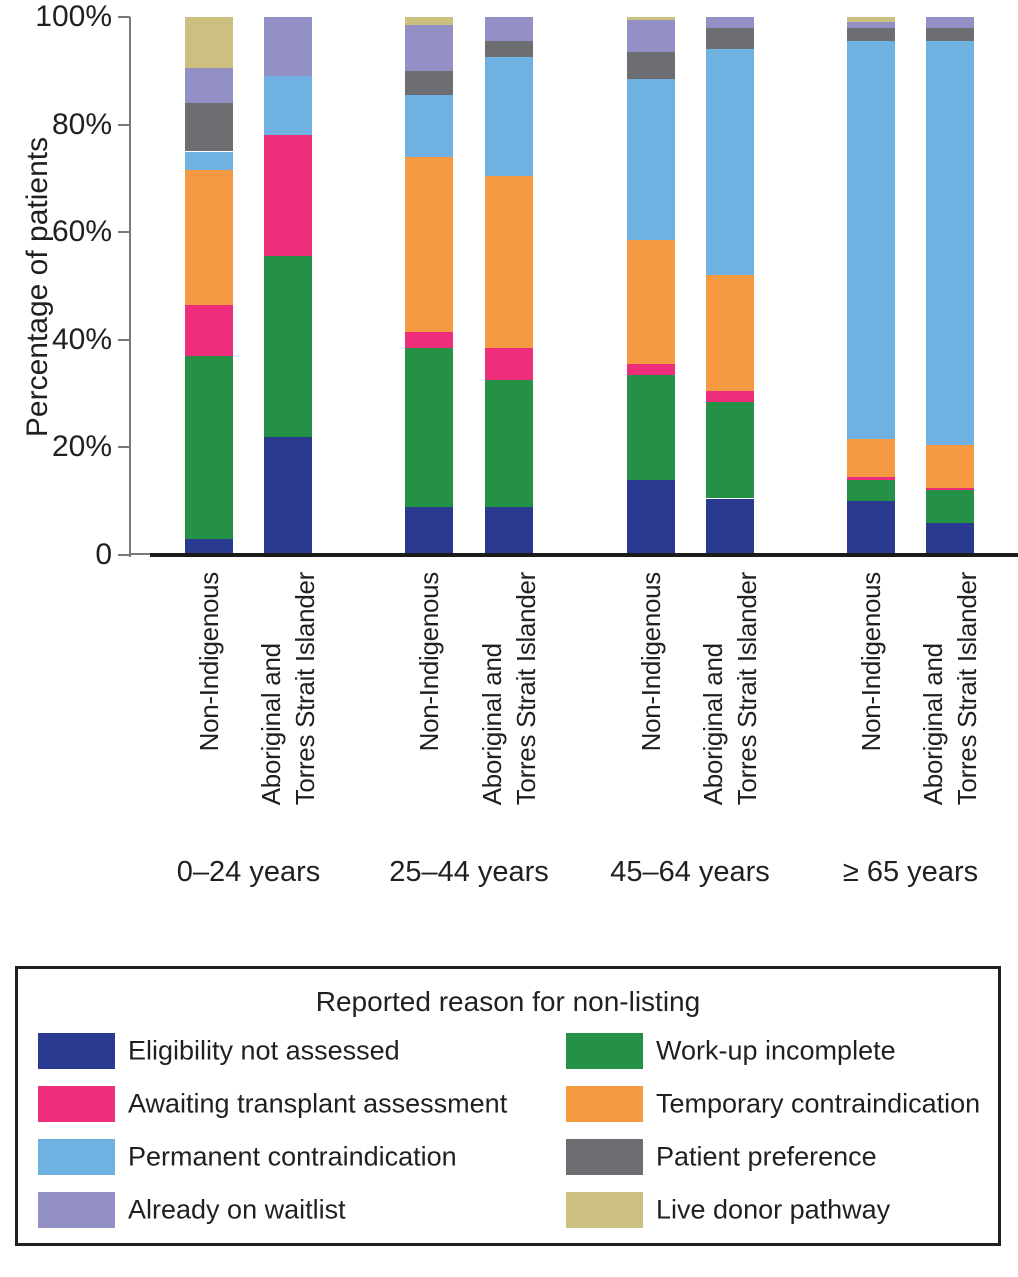 The image size is (1018, 1277). I want to click on legend-swatch-awaiting-transplant-assessment, so click(76, 1104).